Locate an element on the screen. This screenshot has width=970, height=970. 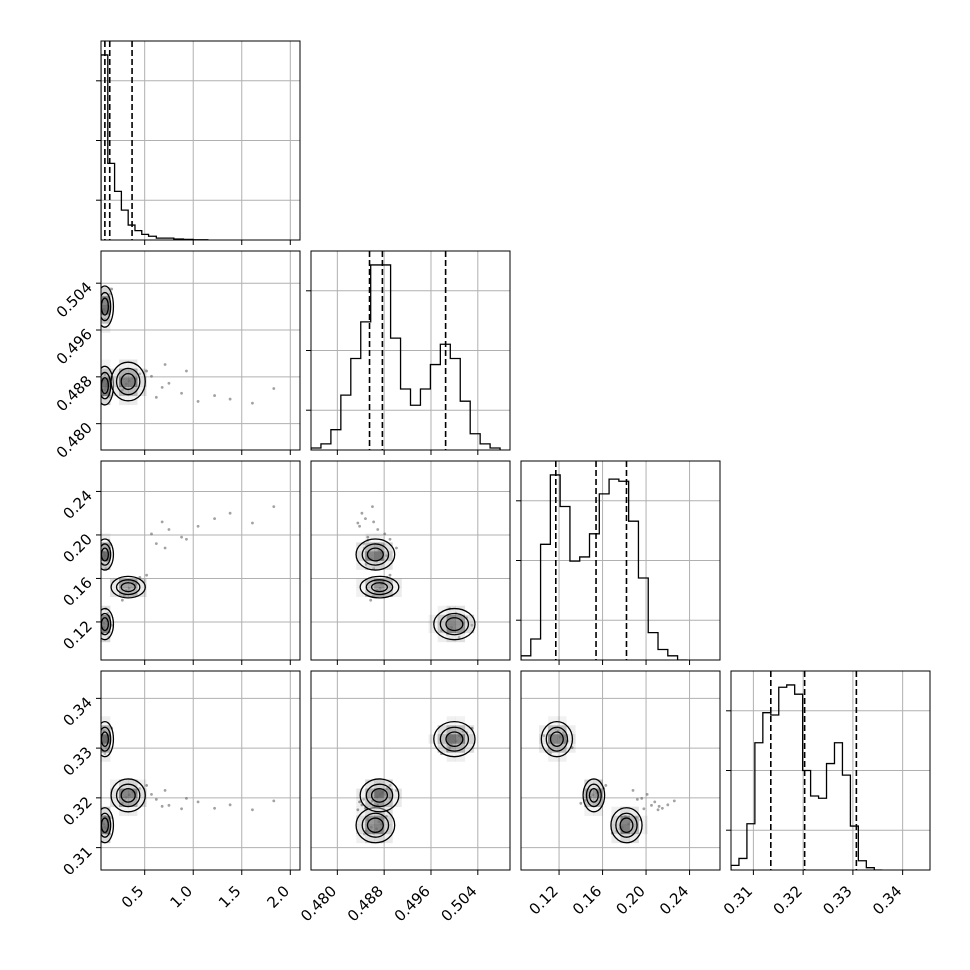
x-tick-label: 0.24 is located at coordinates (674, 900).